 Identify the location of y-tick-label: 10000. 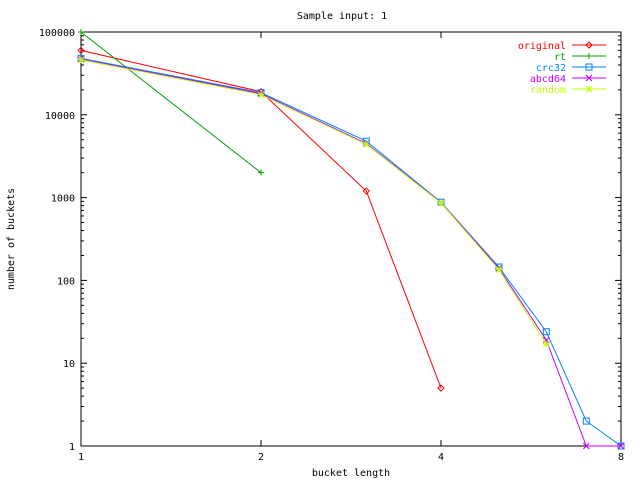
(60, 116).